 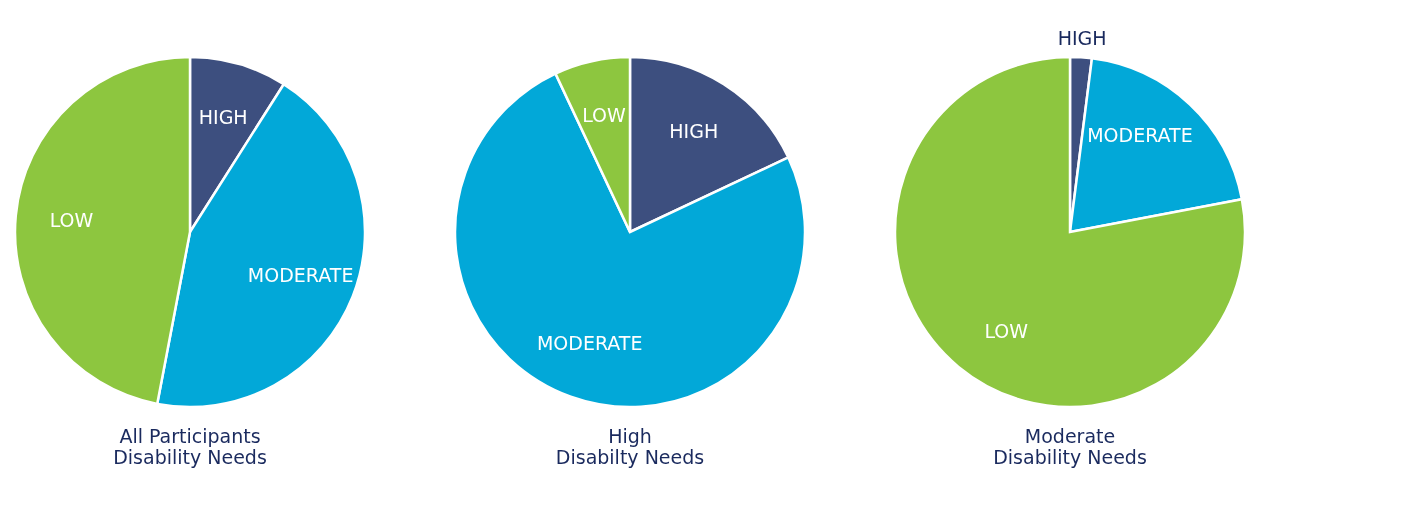 I want to click on text: High Disabilty Needs, so click(x=630, y=446).